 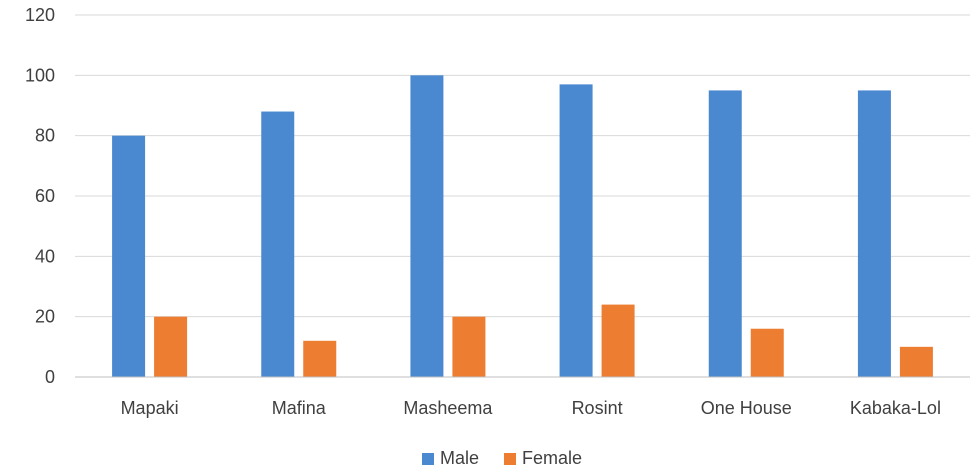 I want to click on bar-female-mafina, so click(x=320, y=358).